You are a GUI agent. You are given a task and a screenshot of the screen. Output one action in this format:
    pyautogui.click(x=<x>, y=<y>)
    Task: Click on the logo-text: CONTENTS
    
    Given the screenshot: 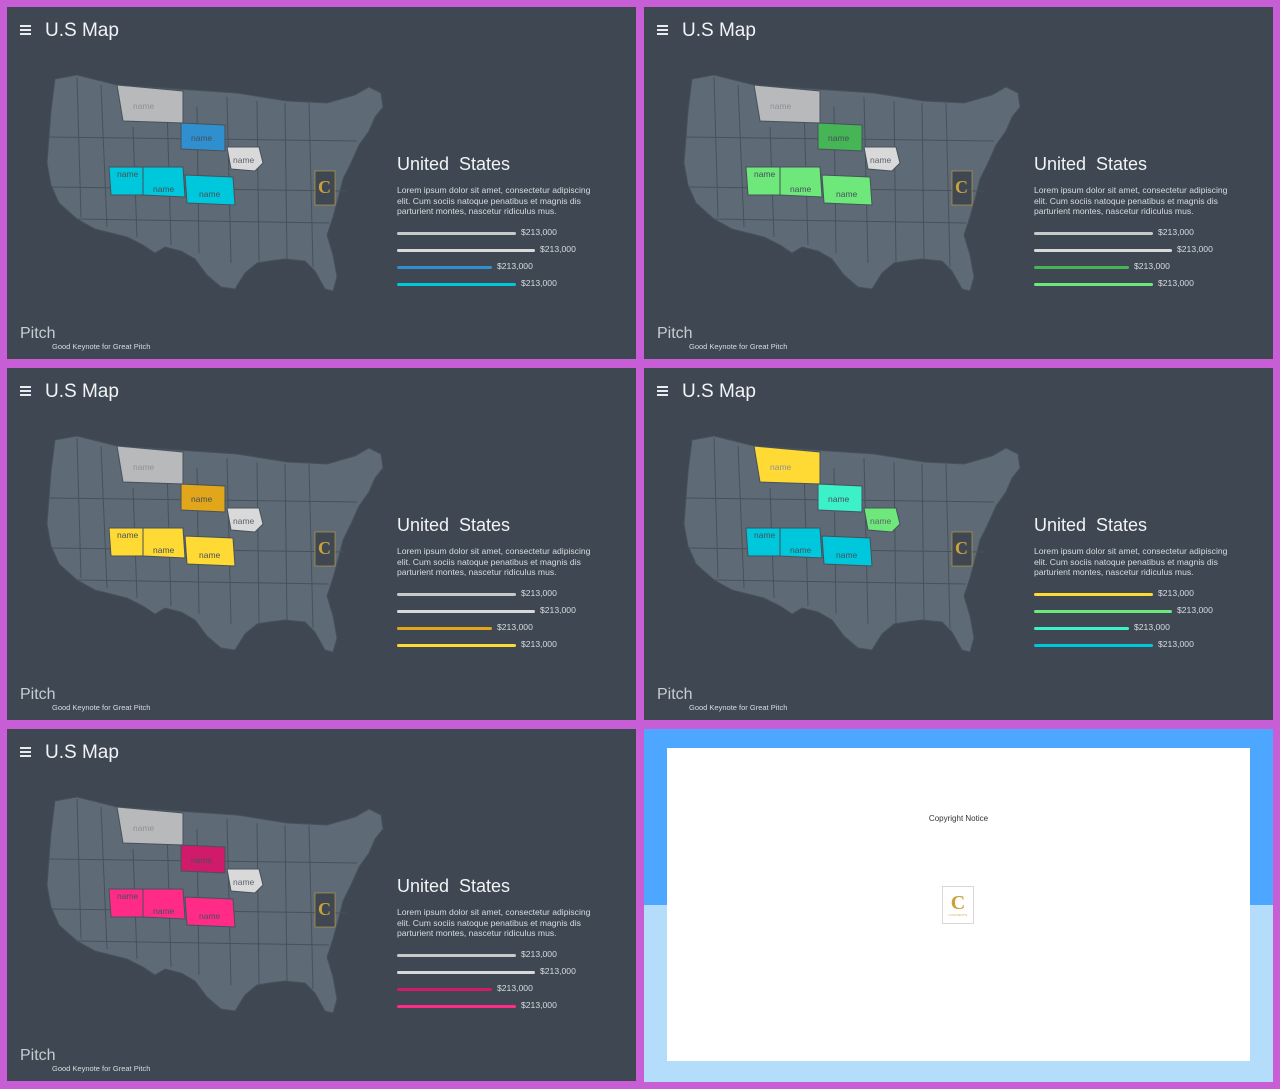 What is the action you would take?
    pyautogui.click(x=958, y=915)
    